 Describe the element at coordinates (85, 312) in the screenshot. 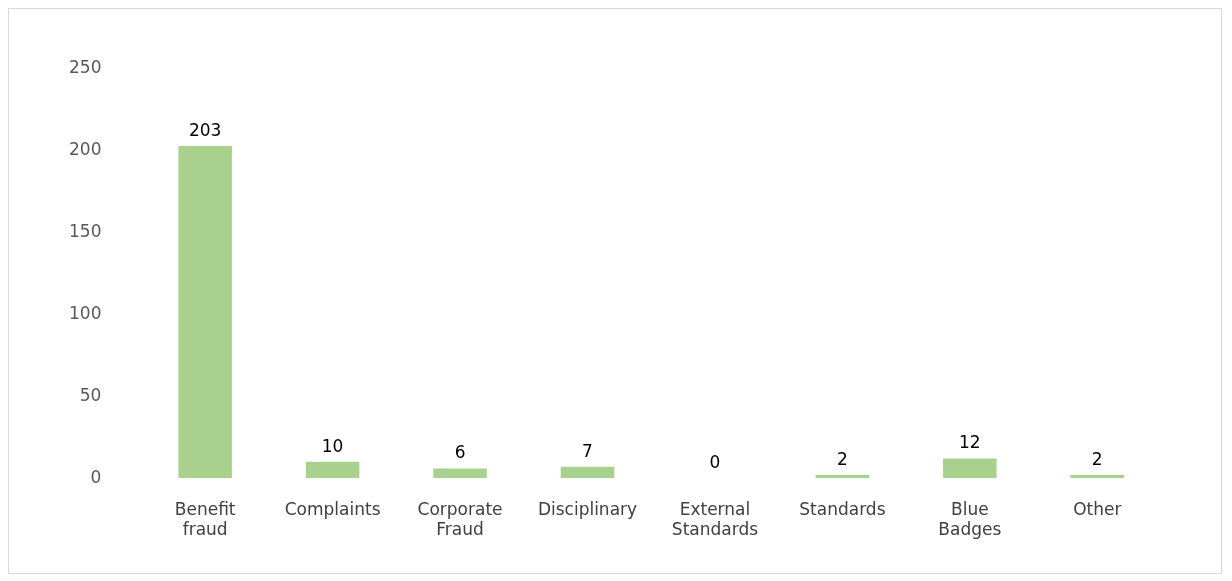

I see `y-tick-label: 100` at that location.